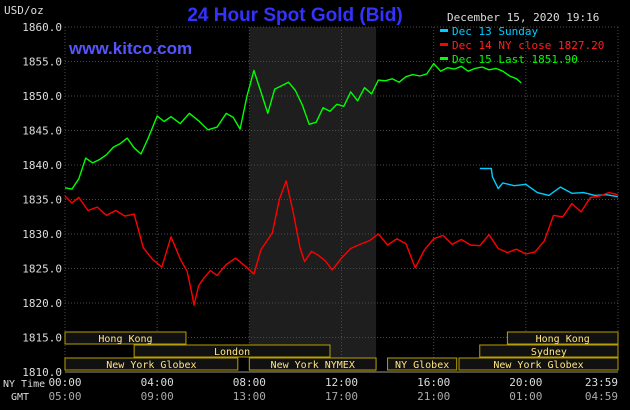  Describe the element at coordinates (525, 396) in the screenshot. I see `x-tick-label-gmt: 01:00` at that location.